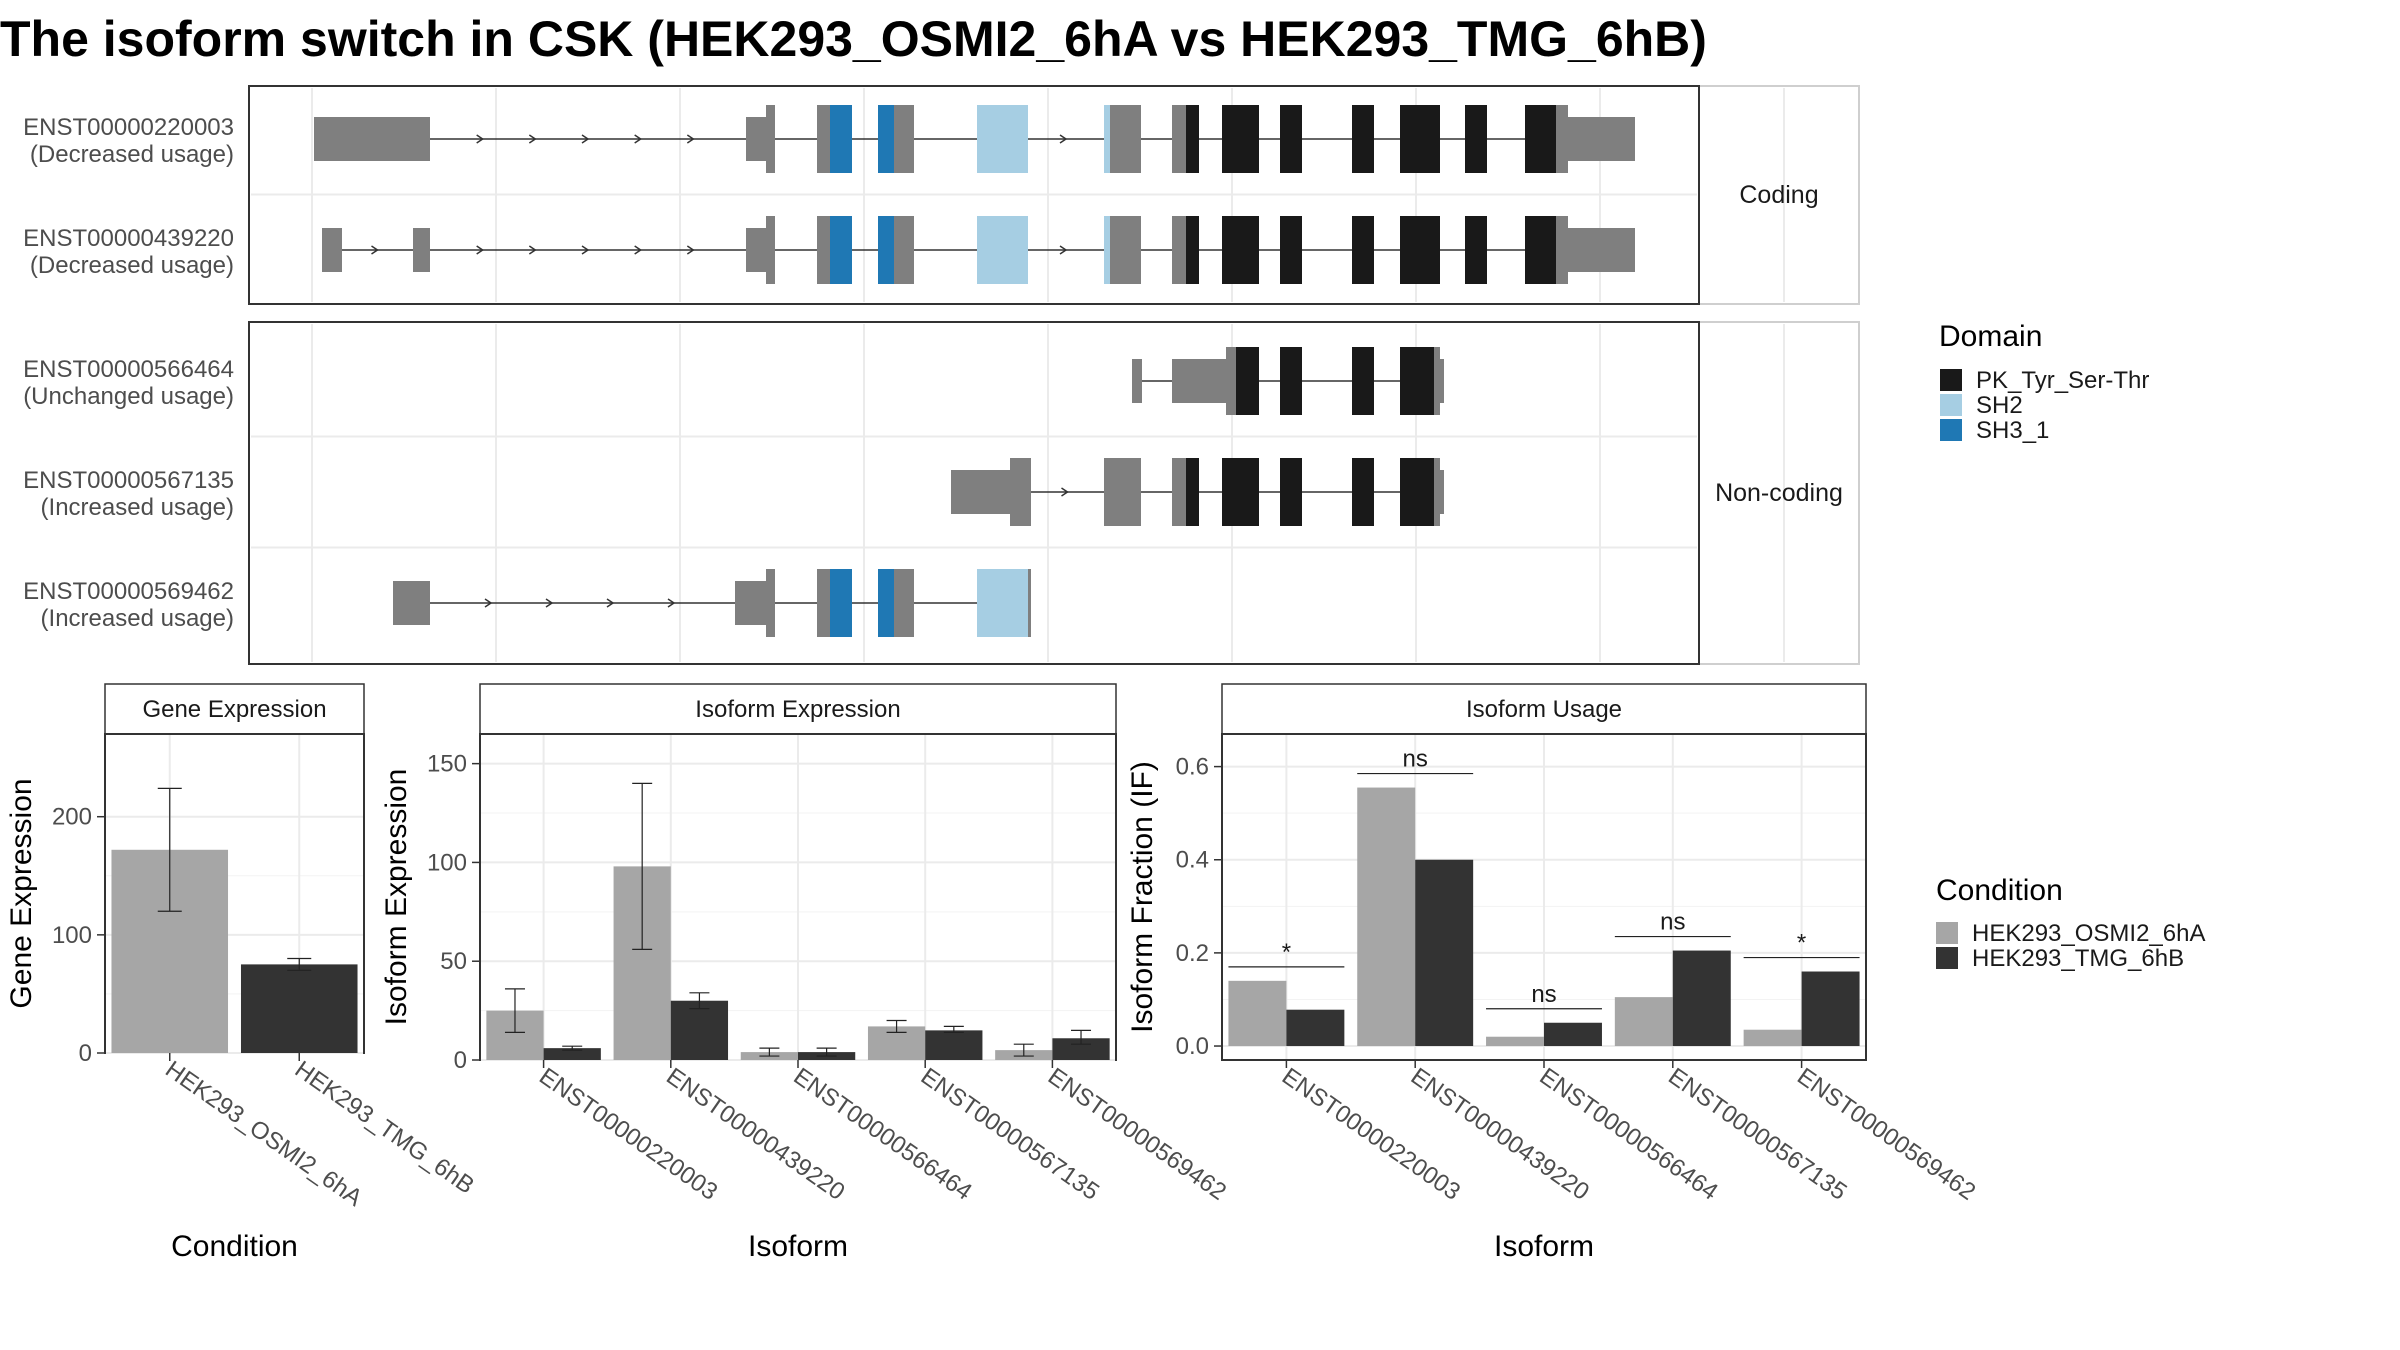 This screenshot has height=1350, width=2400. What do you see at coordinates (128, 238) in the screenshot?
I see `transcript-id-label: ENST00000439220` at bounding box center [128, 238].